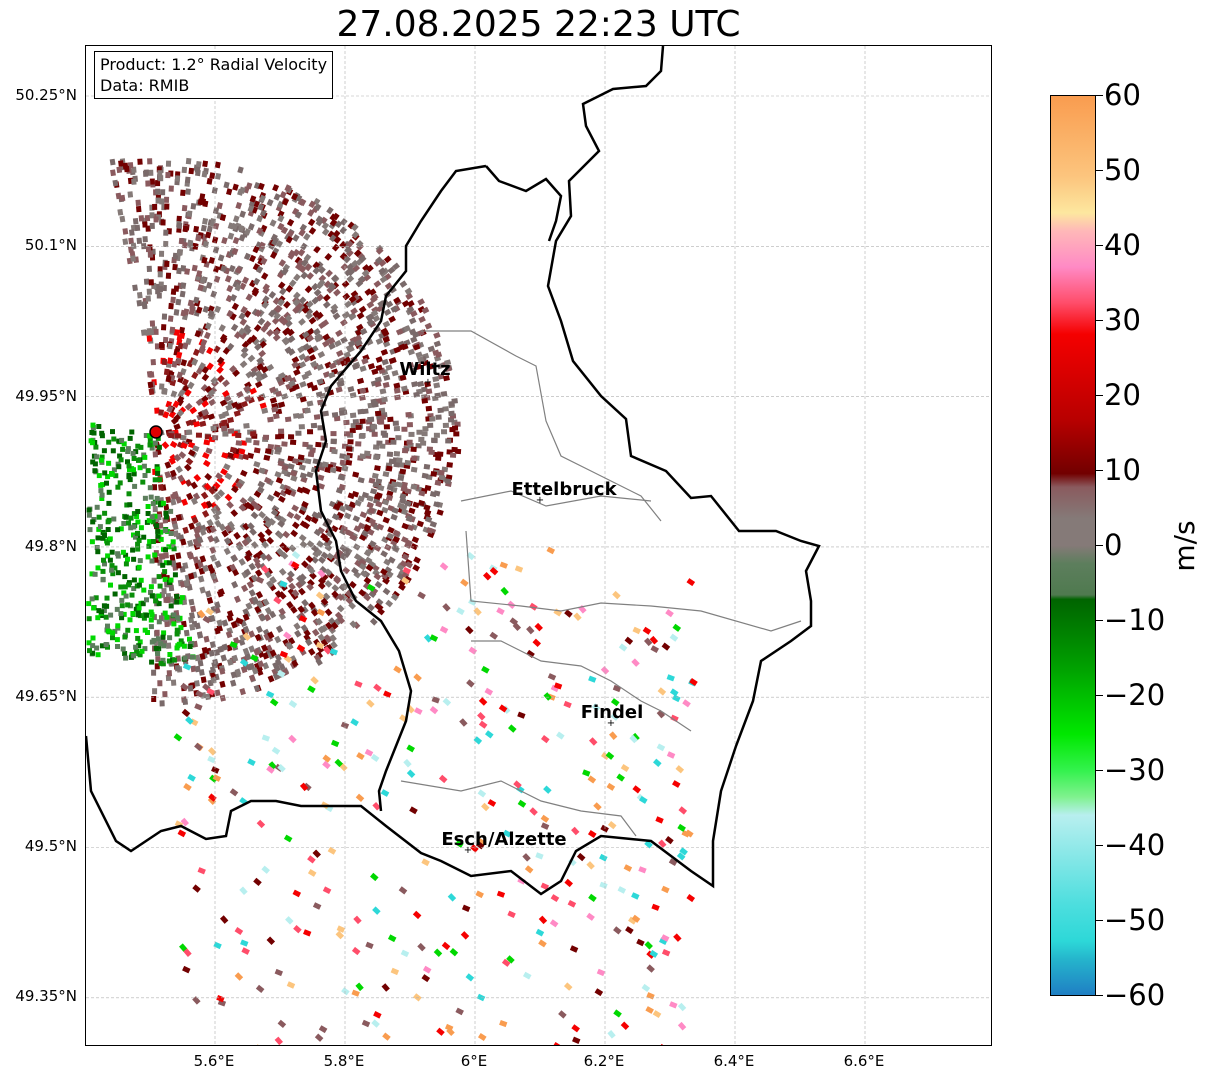 The image size is (1207, 1081). Describe the element at coordinates (214, 1061) in the screenshot. I see `lon-tick: 5.6°E` at that location.